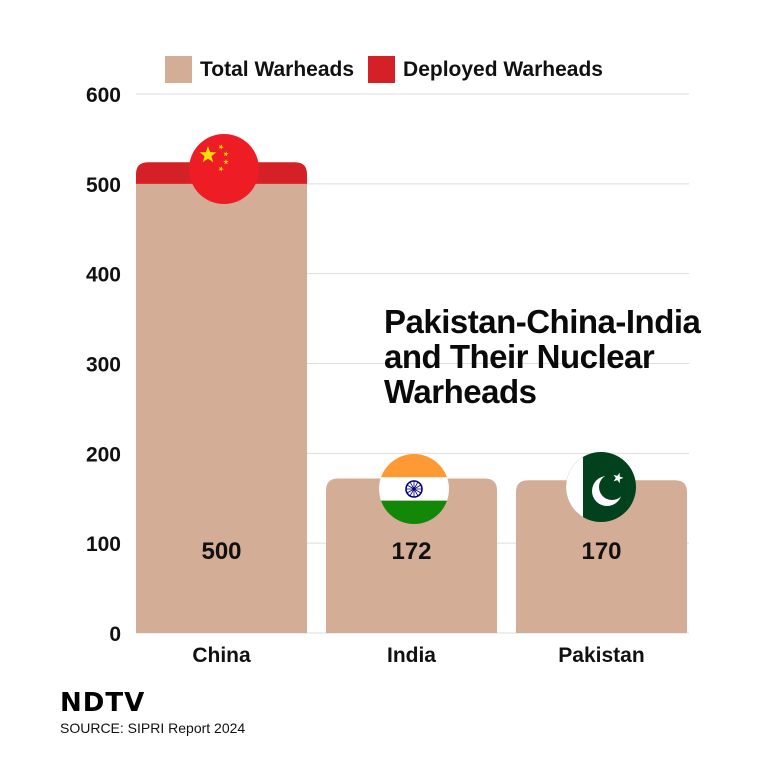  I want to click on bar-total-china, so click(221, 408).